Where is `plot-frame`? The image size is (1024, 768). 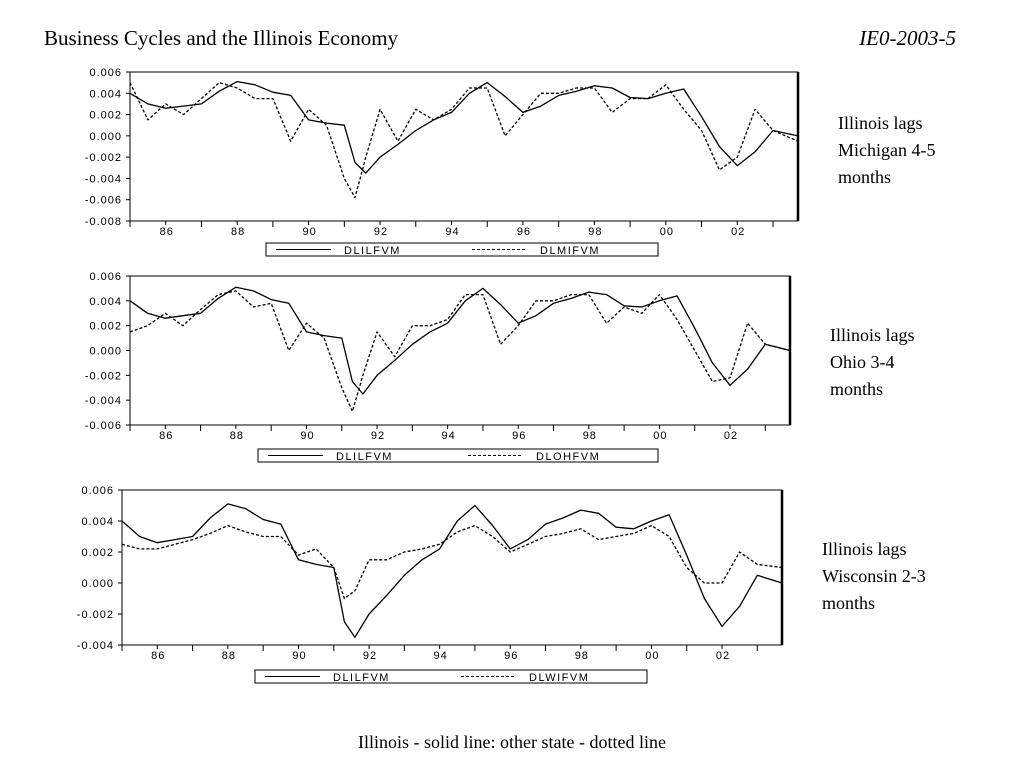 plot-frame is located at coordinates (452, 567).